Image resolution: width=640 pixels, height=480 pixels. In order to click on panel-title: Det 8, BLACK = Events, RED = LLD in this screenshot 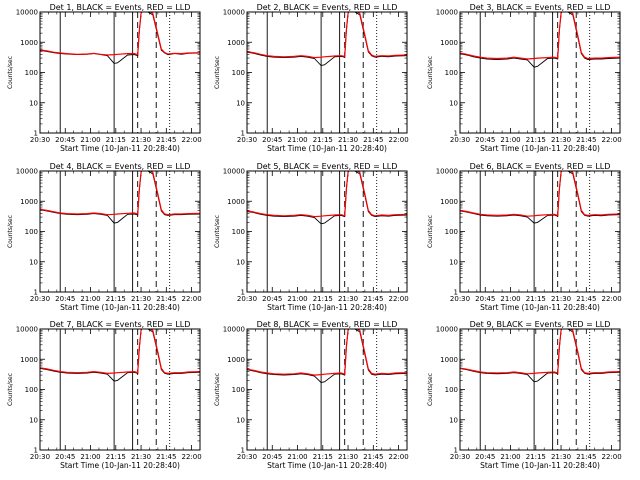, I will do `click(327, 324)`.